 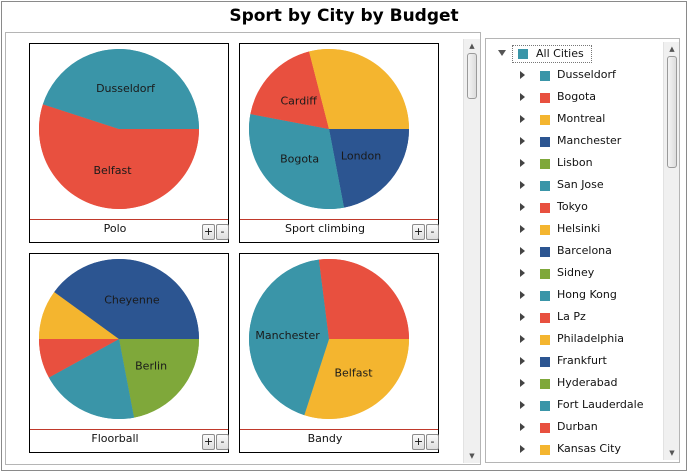 I want to click on collapse-arrow-icon, so click(x=502, y=53).